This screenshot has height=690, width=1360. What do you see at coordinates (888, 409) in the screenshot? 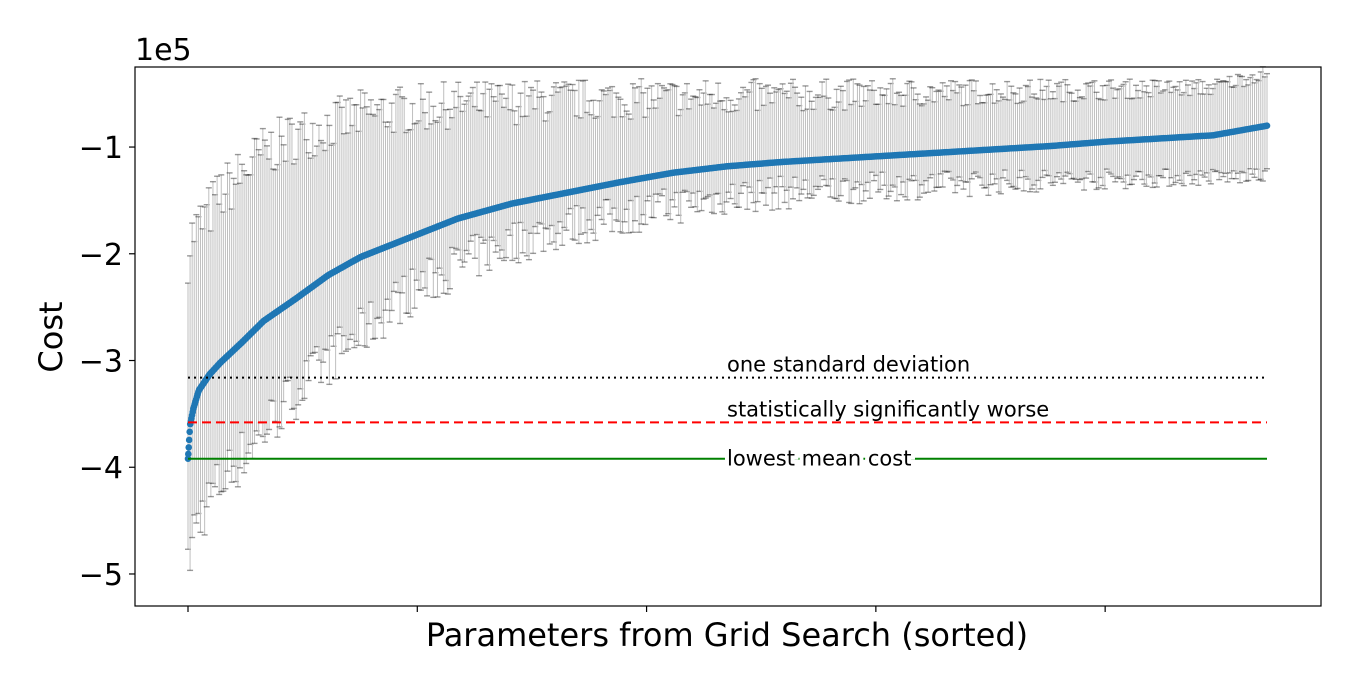
I see `hline-label-1: statistically significantly worse` at bounding box center [888, 409].